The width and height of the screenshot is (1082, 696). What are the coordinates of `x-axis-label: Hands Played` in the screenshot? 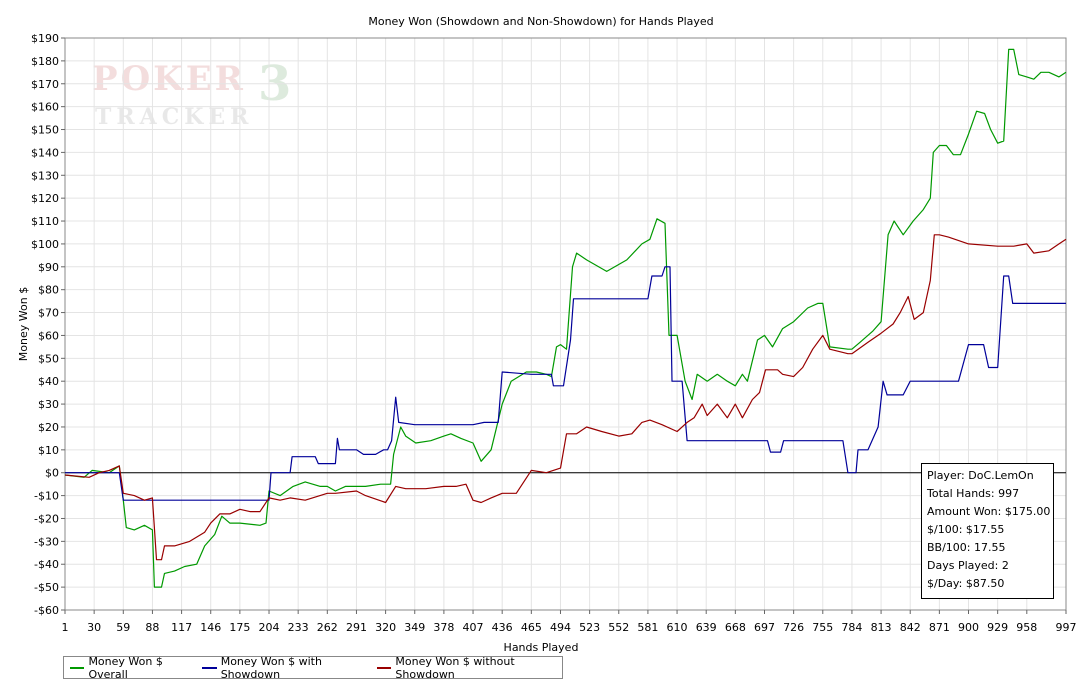 It's located at (541, 647).